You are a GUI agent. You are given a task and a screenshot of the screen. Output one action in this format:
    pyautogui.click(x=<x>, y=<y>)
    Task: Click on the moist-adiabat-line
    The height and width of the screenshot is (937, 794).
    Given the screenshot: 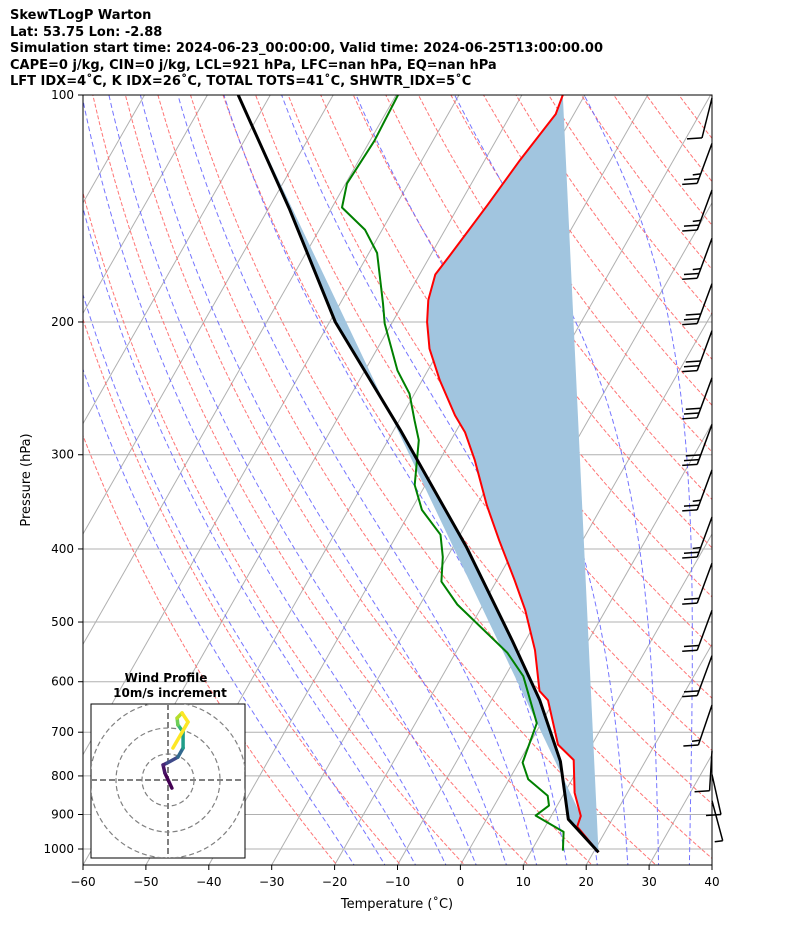 What is the action you would take?
    pyautogui.click(x=731, y=481)
    